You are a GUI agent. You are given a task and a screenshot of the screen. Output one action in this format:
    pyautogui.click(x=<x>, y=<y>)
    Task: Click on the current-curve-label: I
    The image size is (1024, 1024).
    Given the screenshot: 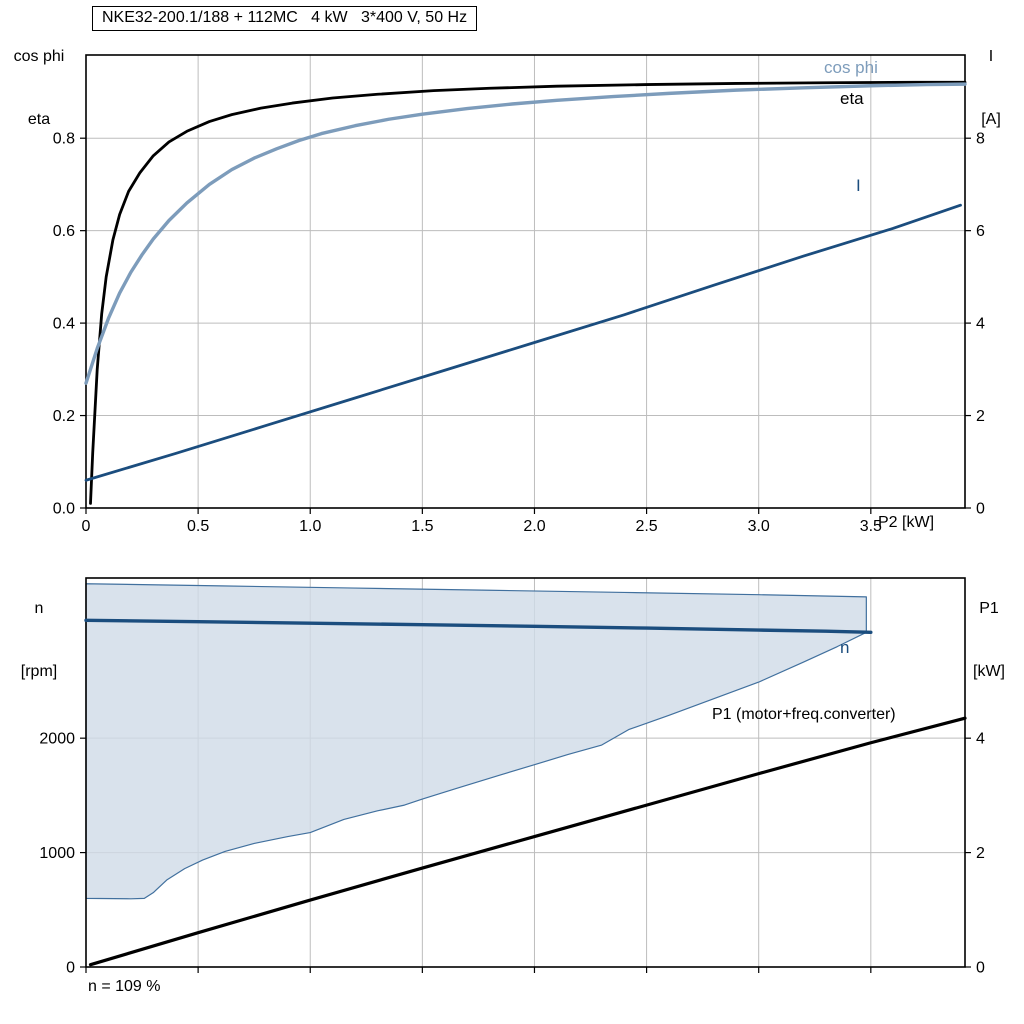 What is the action you would take?
    pyautogui.click(x=858, y=185)
    